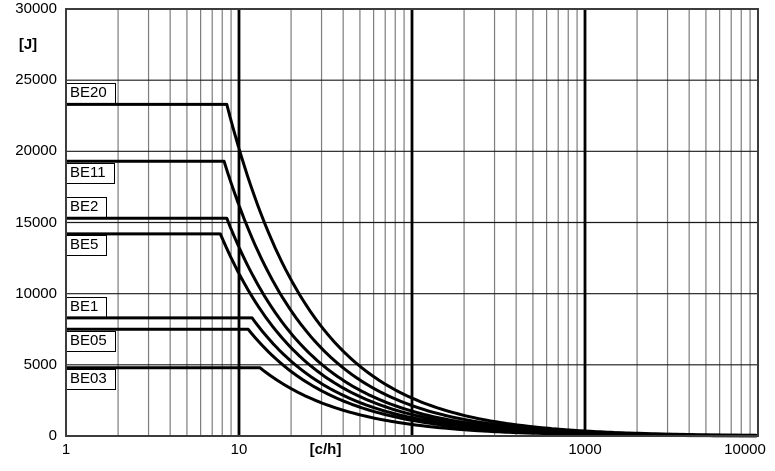 This screenshot has width=775, height=471. I want to click on y-tick-label-30000: 30000, so click(36, 8).